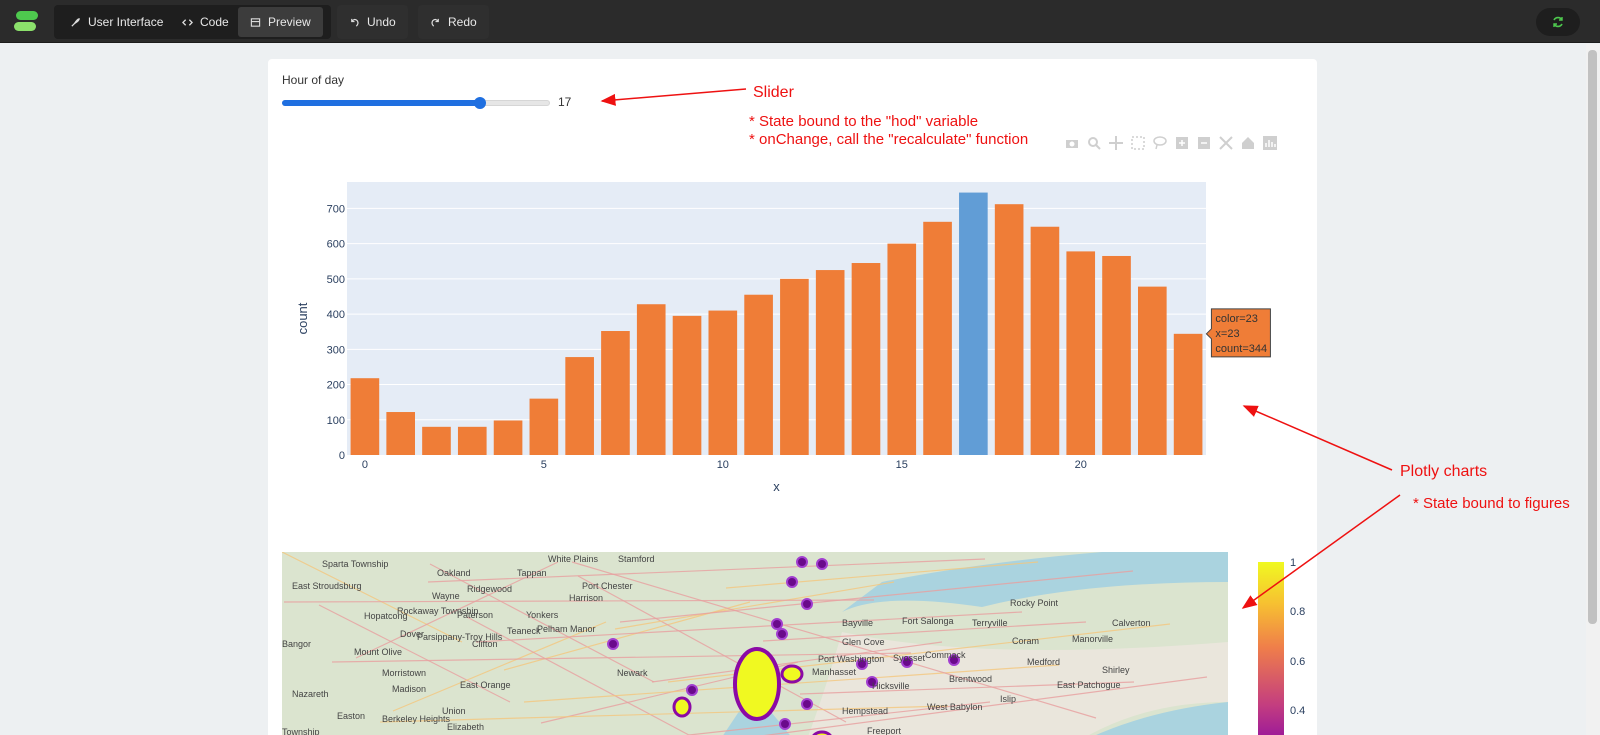  What do you see at coordinates (446, 596) in the screenshot?
I see `map-place-label: Wayne` at bounding box center [446, 596].